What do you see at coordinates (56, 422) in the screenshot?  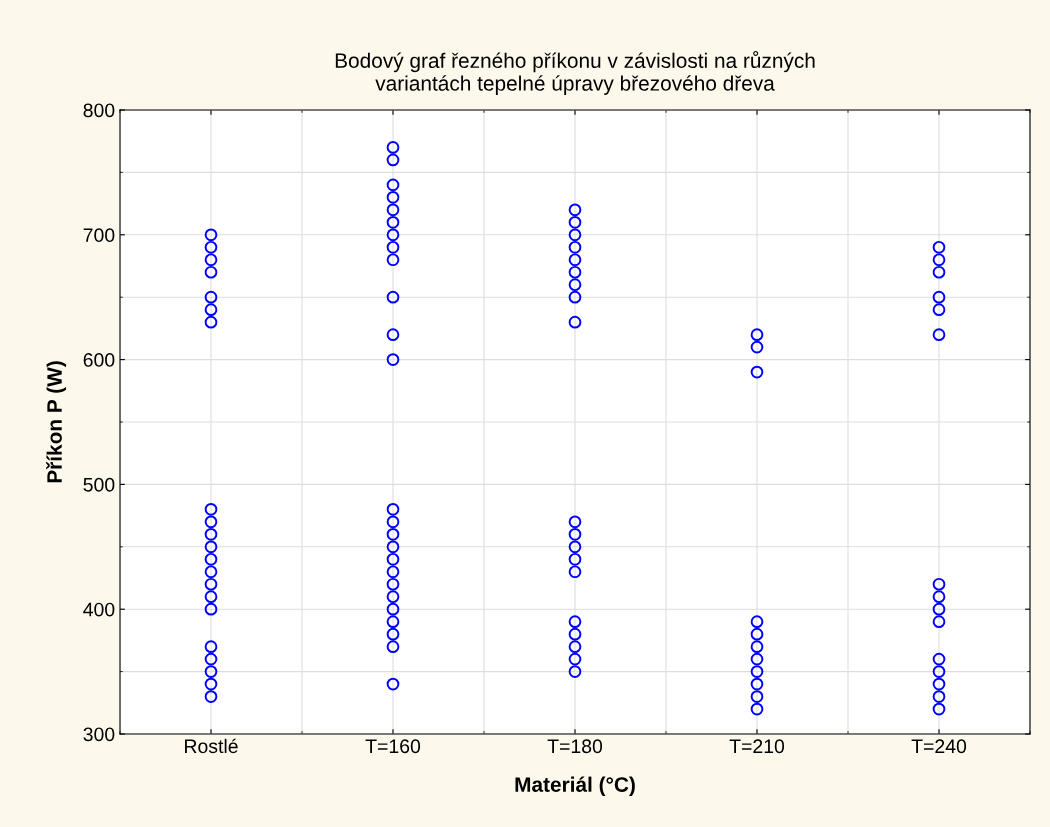 I see `y-axis-title: Příkon P (W)` at bounding box center [56, 422].